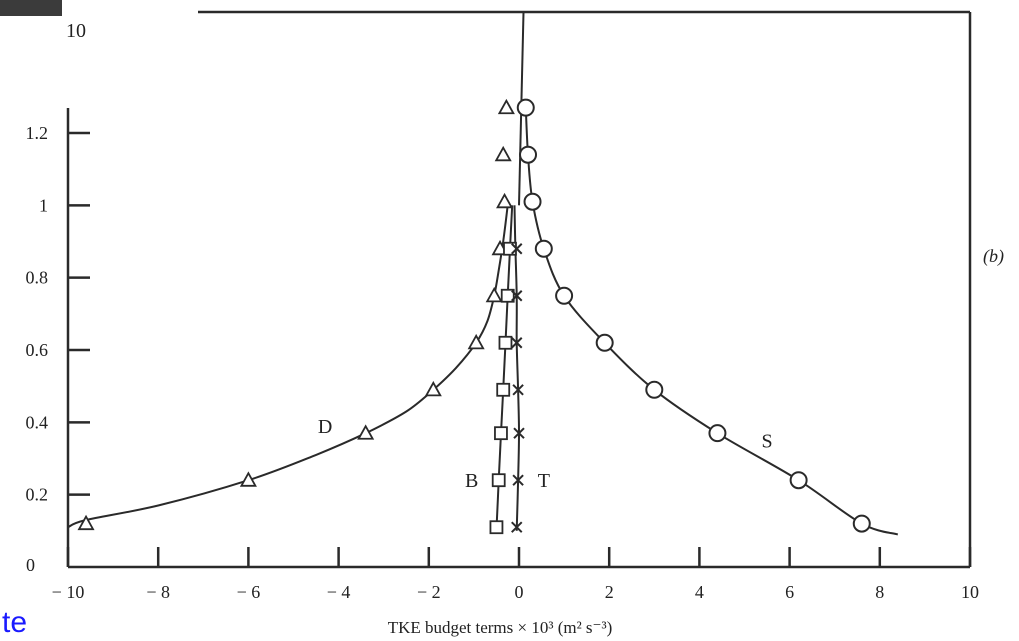 This screenshot has height=641, width=1019. I want to click on curve-label-d: D, so click(325, 427).